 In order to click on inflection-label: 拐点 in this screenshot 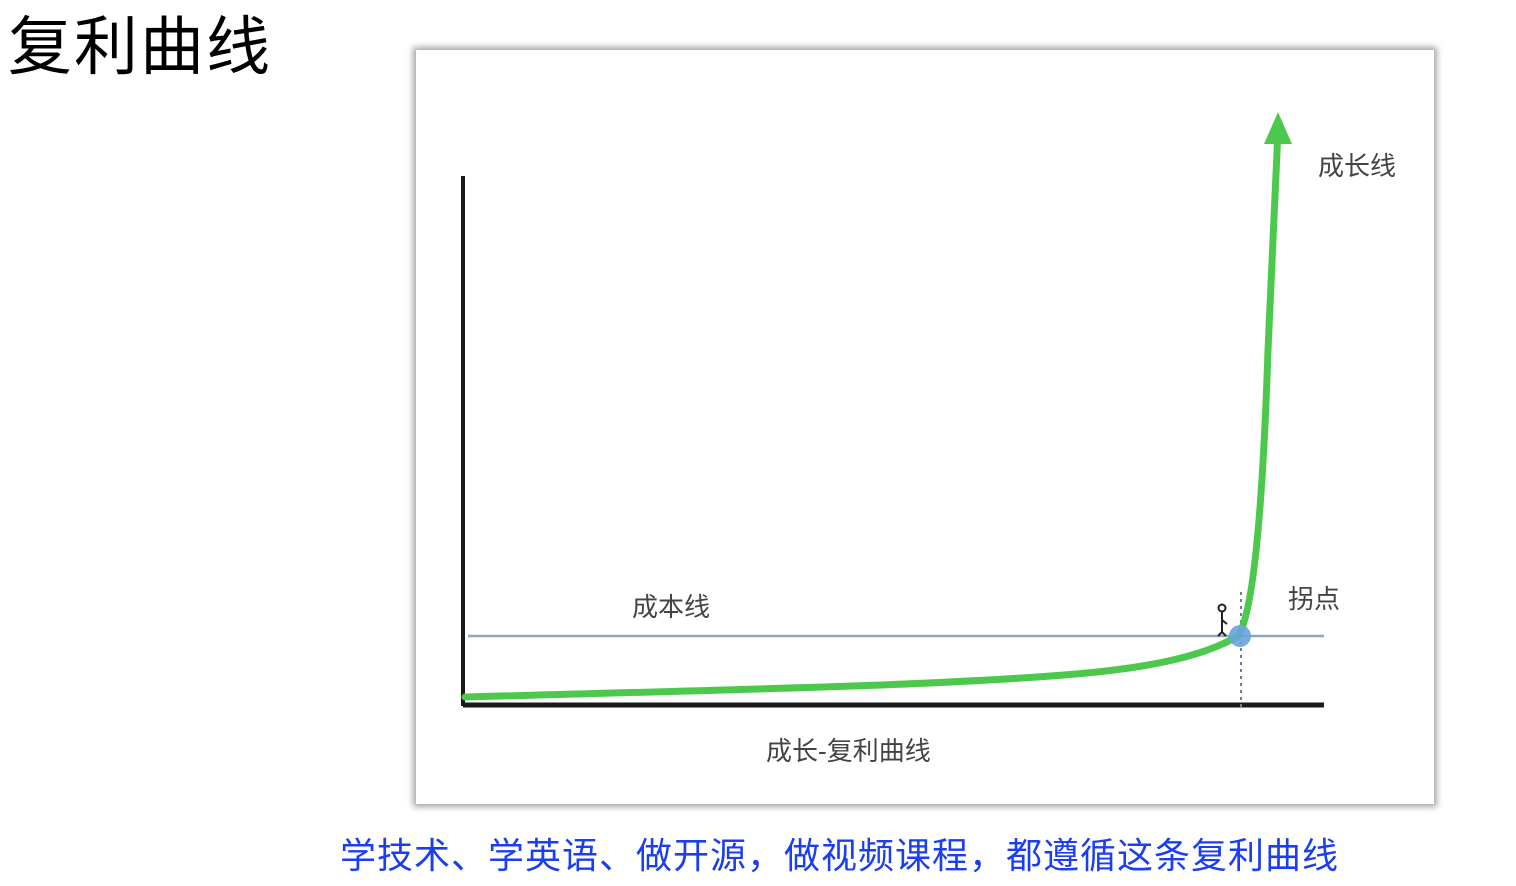, I will do `click(1314, 600)`.